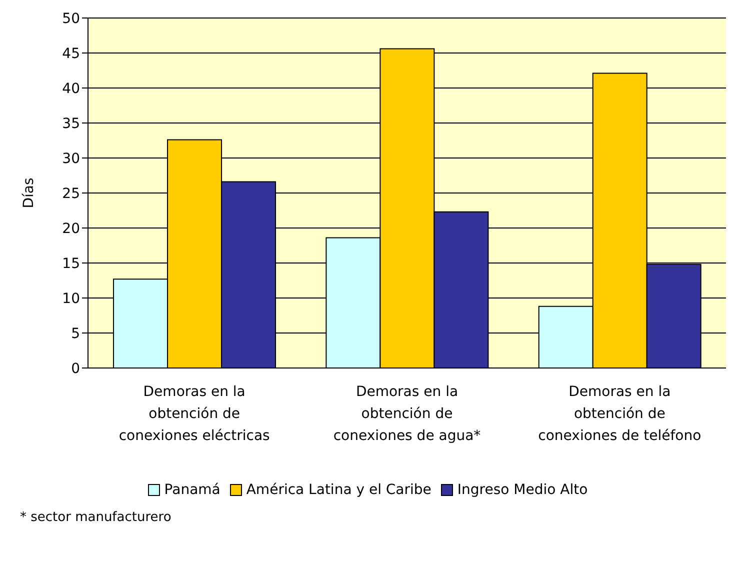 The width and height of the screenshot is (736, 563). Describe the element at coordinates (71, 158) in the screenshot. I see `y-tick-label: 30` at that location.